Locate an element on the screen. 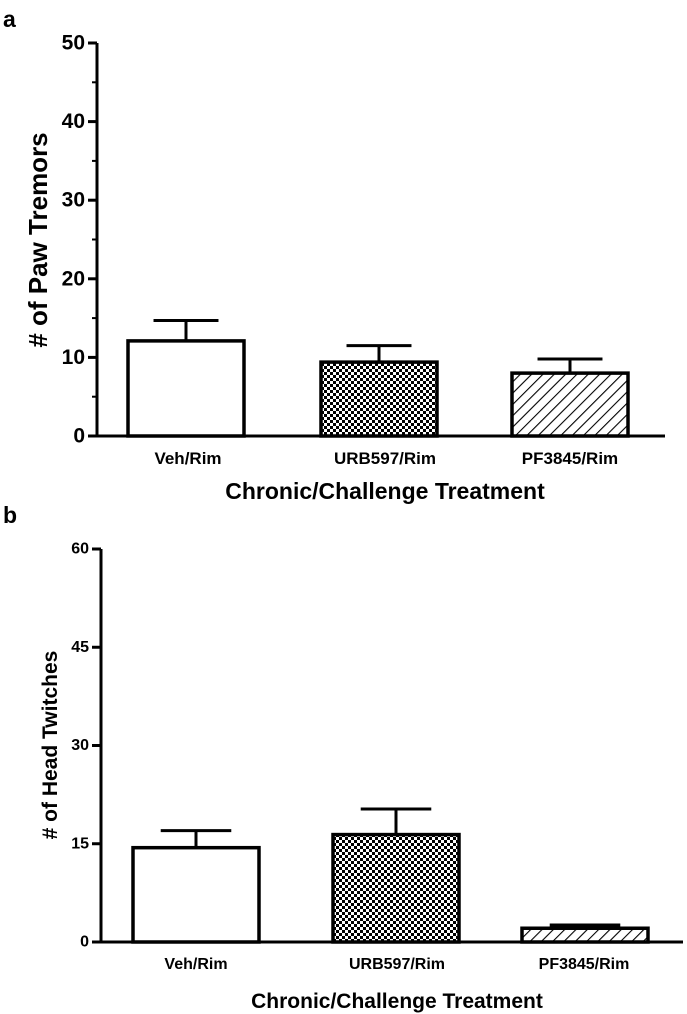  y-tick-label: 20 is located at coordinates (73, 278).